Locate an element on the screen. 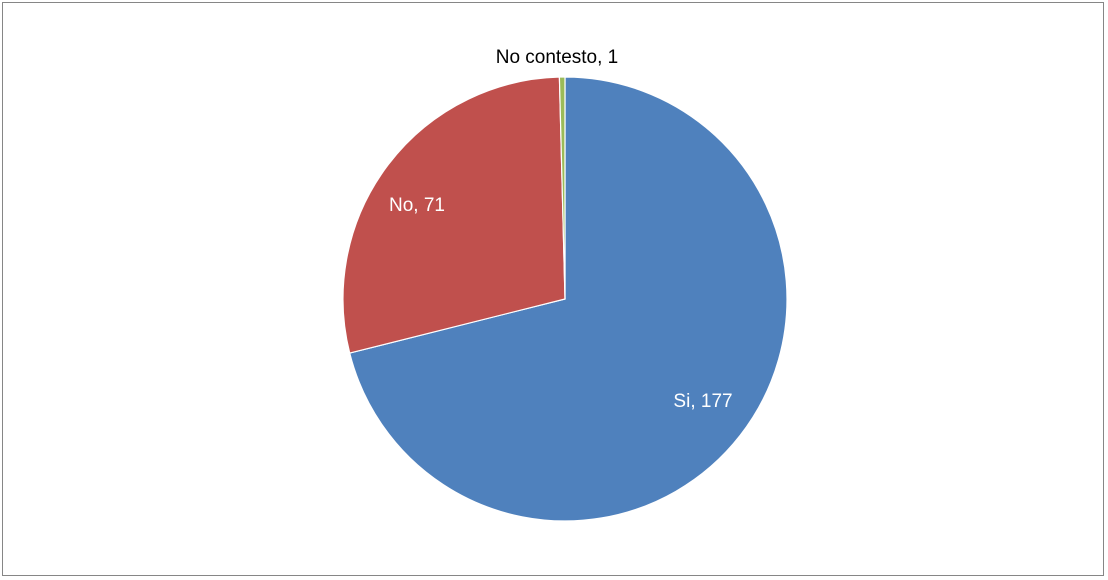 The width and height of the screenshot is (1108, 580). data-label-no-contesto: No contesto, 1 is located at coordinates (557, 57).